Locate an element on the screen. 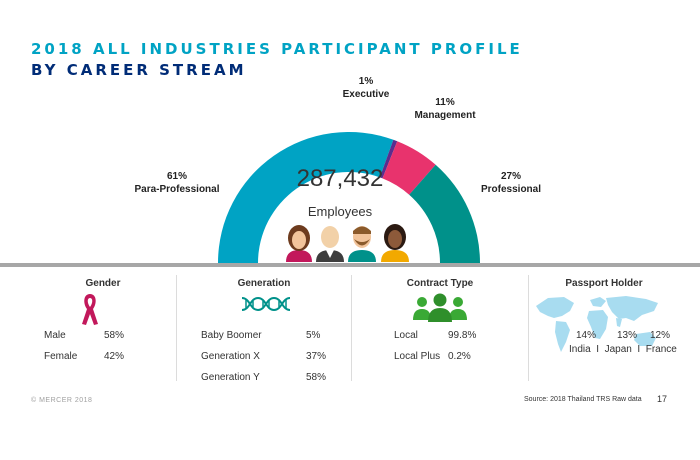 The width and height of the screenshot is (700, 460). section-divider is located at coordinates (350, 265).